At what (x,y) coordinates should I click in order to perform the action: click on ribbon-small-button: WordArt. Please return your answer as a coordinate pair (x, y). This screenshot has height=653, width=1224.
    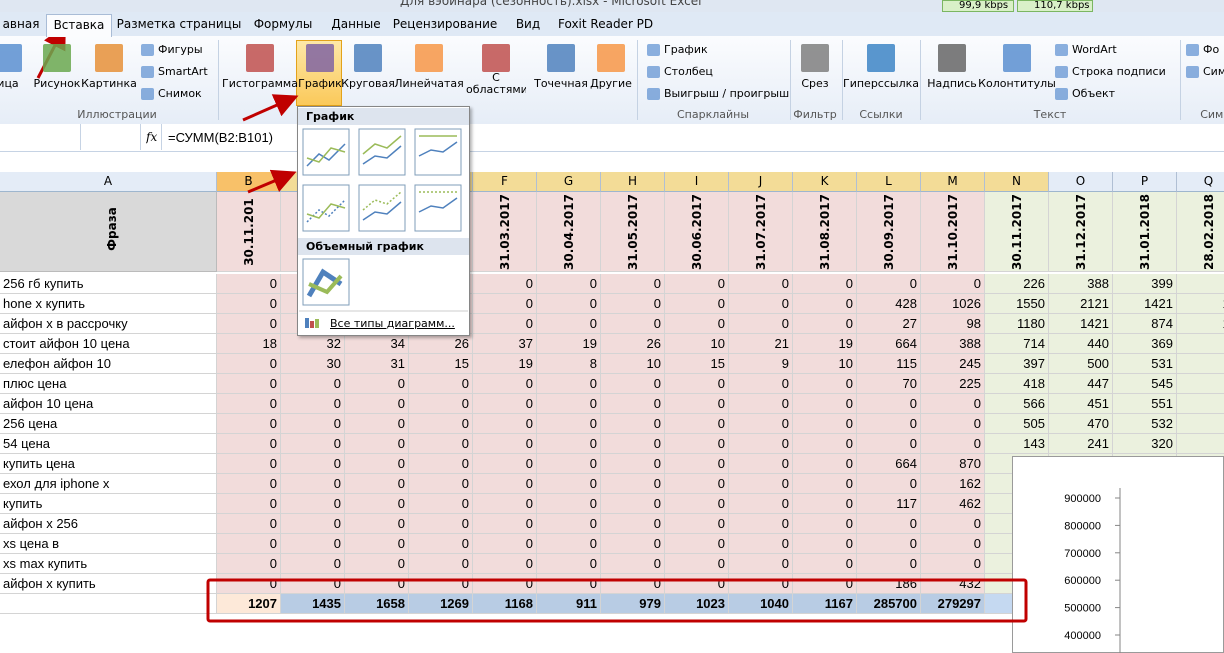
    Looking at the image, I should click on (1094, 49).